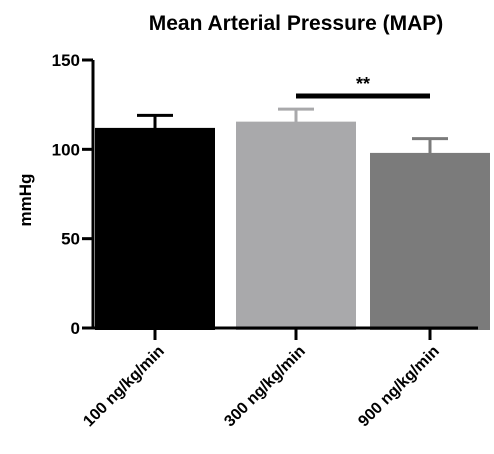 This screenshot has height=454, width=494. I want to click on error-bars-group, so click(292, 131).